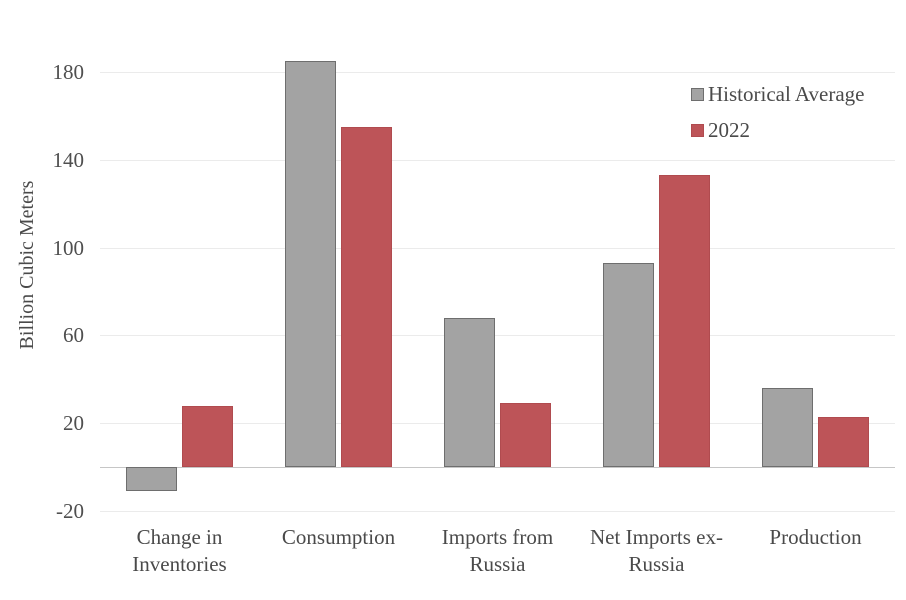 This screenshot has width=906, height=600. What do you see at coordinates (151, 479) in the screenshot?
I see `bar-historical-average-change-in-inventories` at bounding box center [151, 479].